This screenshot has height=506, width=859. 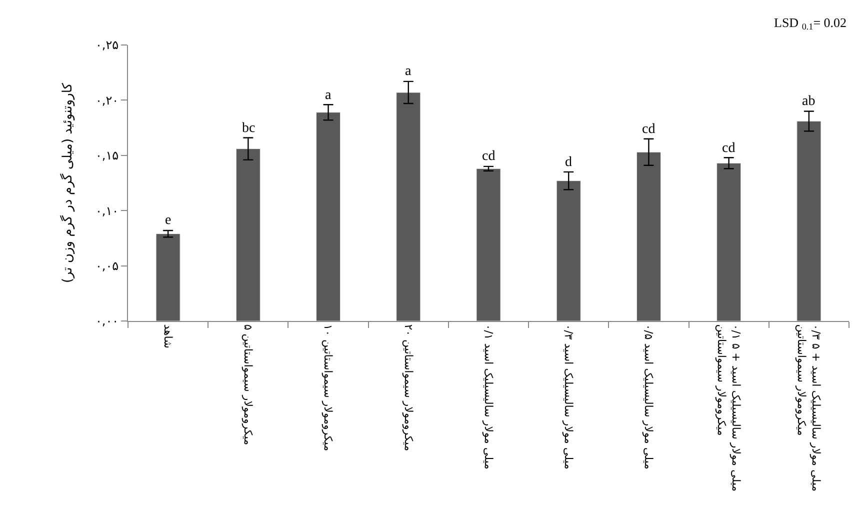 What do you see at coordinates (107, 211) in the screenshot?
I see `y-tick-label: ۰,۱۰` at bounding box center [107, 211].